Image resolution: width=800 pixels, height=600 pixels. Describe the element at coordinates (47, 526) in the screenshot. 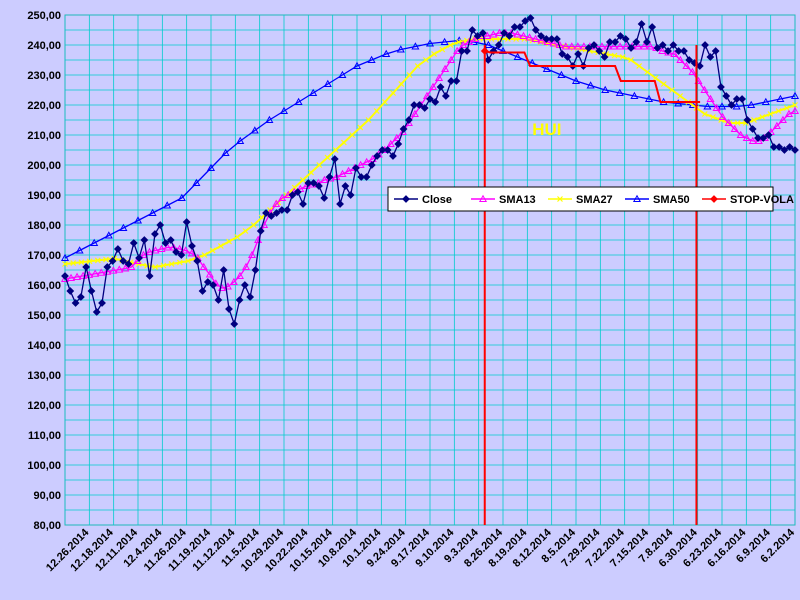

I see `y-tick-label: 80,00` at that location.